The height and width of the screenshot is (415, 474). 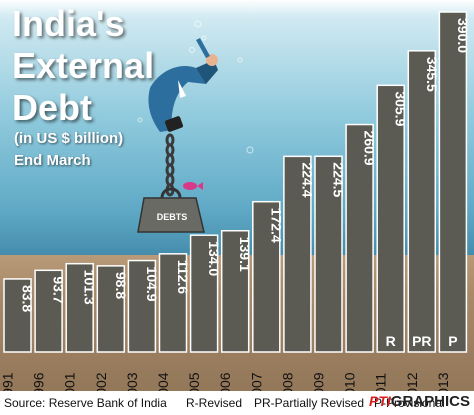 I want to click on value-label-2012: 345.5, so click(x=432, y=74).